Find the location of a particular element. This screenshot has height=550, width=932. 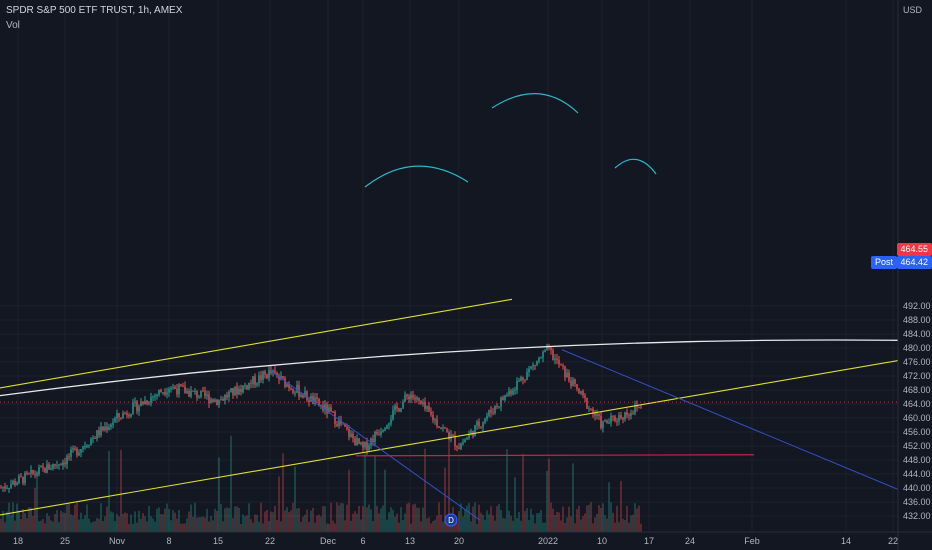

time-tick-label: 13 is located at coordinates (410, 541).